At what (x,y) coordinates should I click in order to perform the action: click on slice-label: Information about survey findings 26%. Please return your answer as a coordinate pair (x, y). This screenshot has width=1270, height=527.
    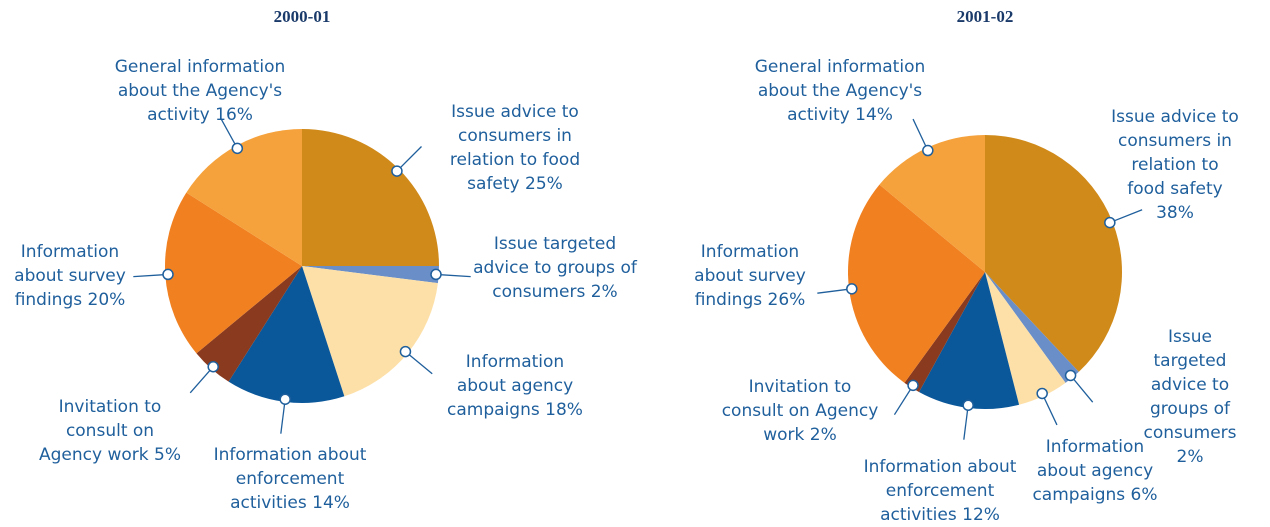
    Looking at the image, I should click on (750, 276).